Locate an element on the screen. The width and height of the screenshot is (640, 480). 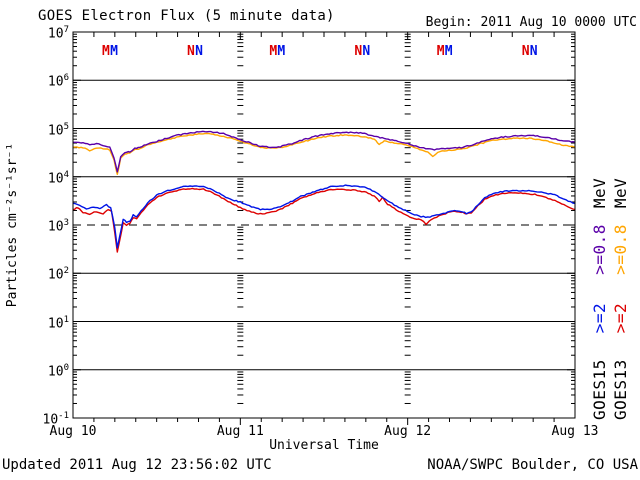
curve-goes13-2-mev is located at coordinates (324, 220).